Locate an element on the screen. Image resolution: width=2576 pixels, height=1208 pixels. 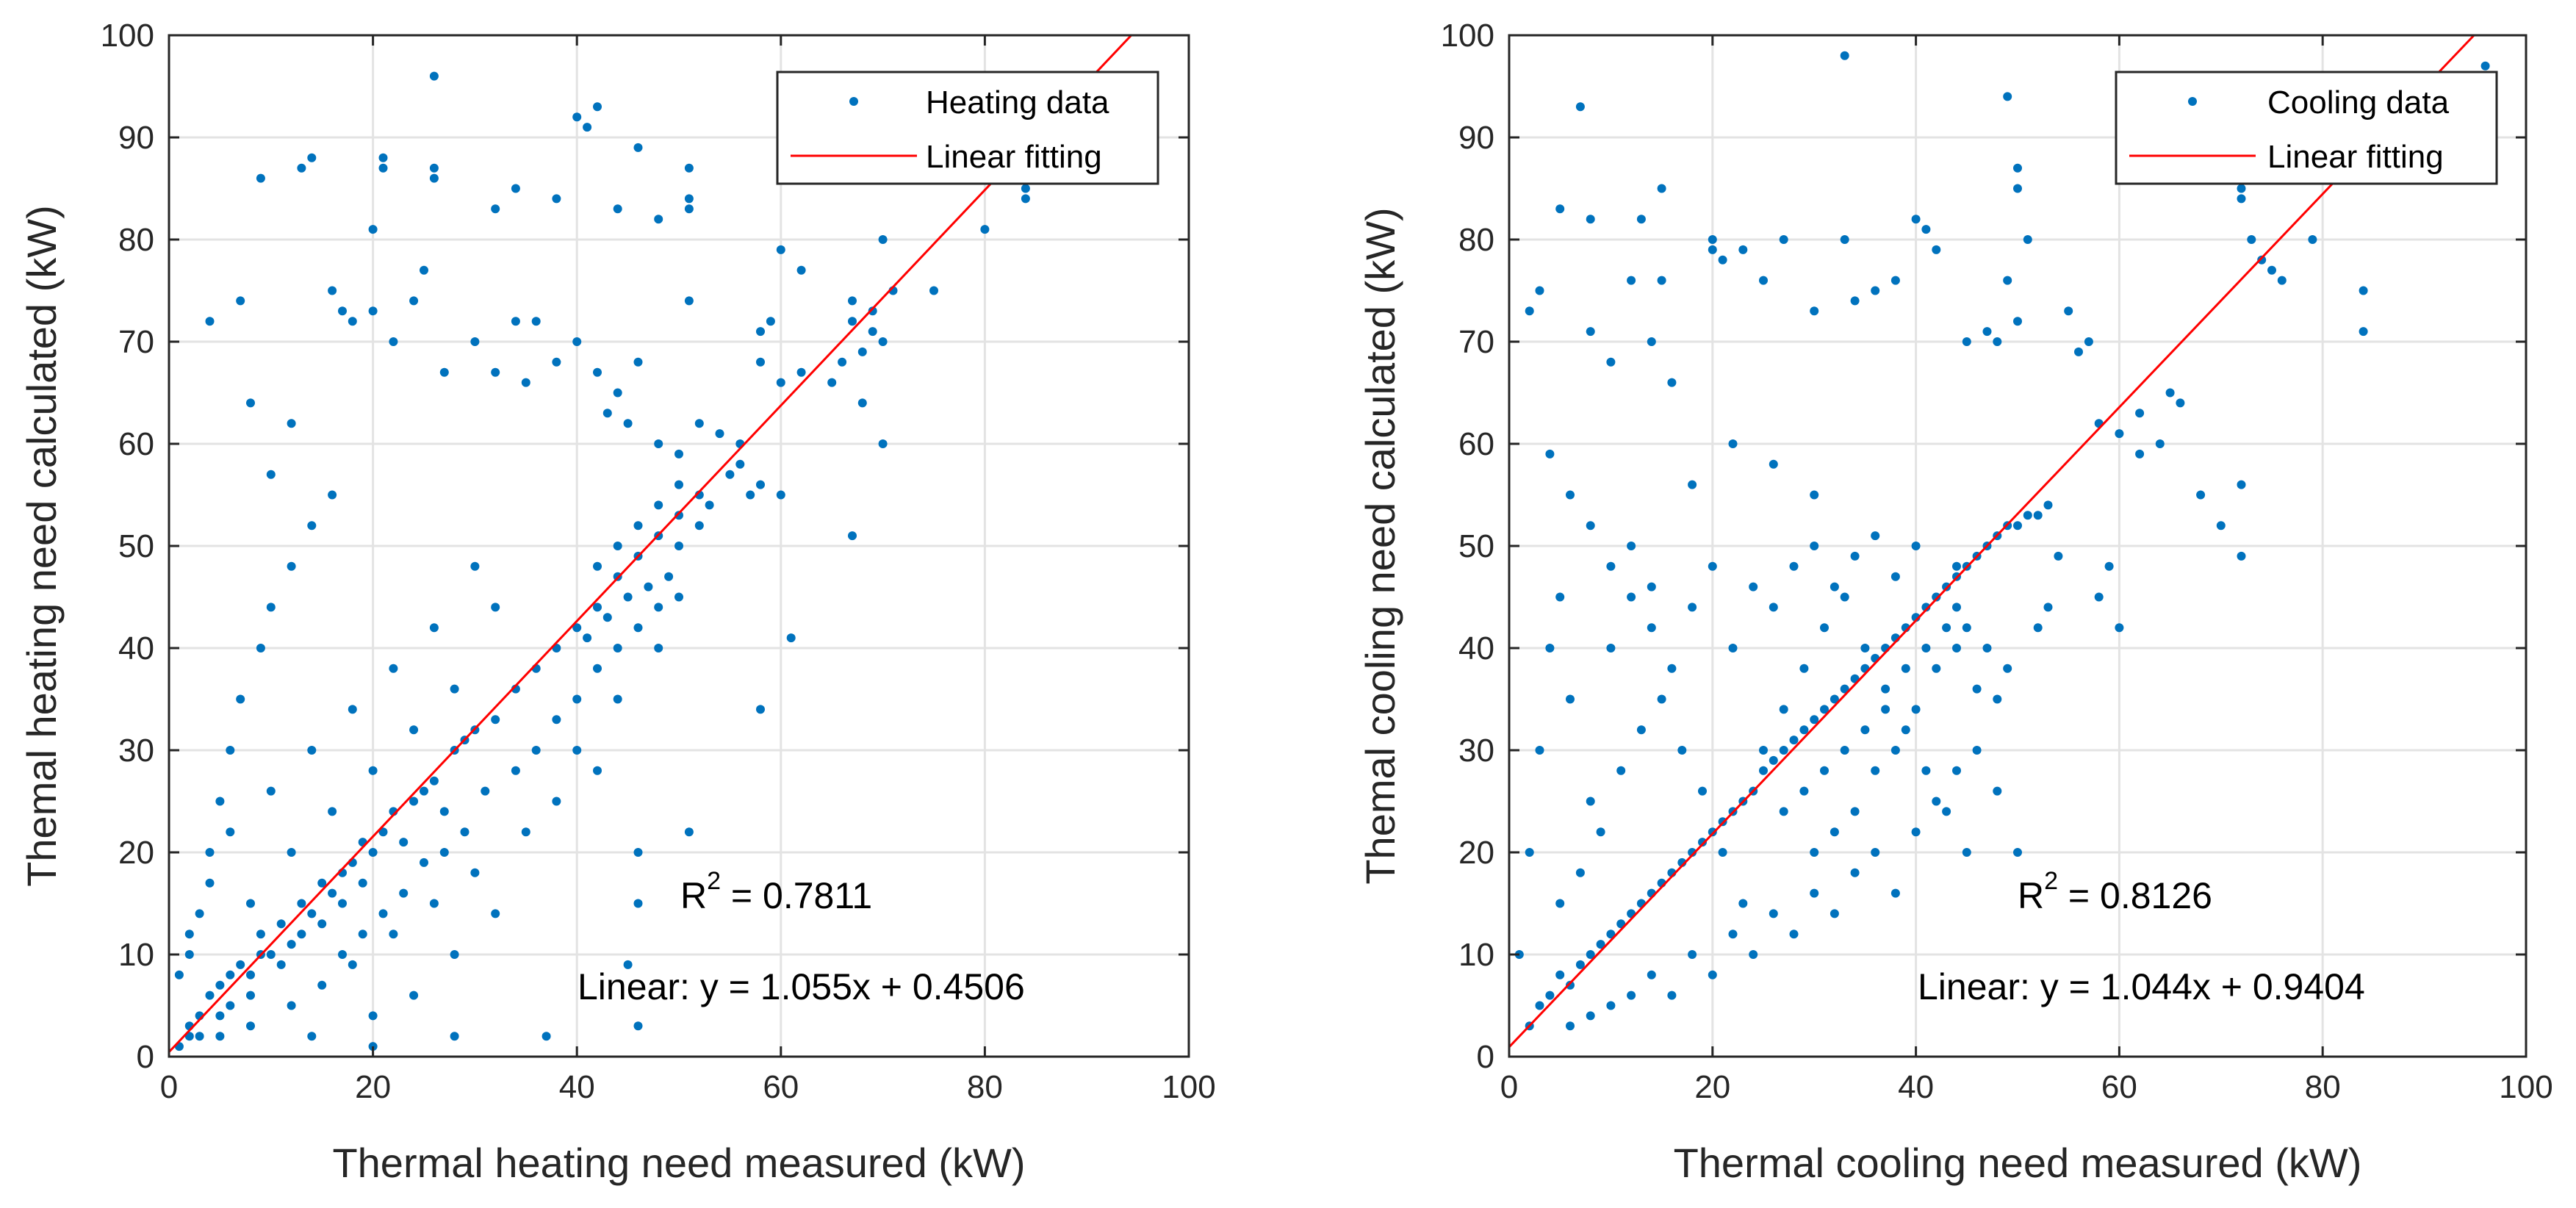
cooling-y-tick-label: 90 is located at coordinates (1476, 138).